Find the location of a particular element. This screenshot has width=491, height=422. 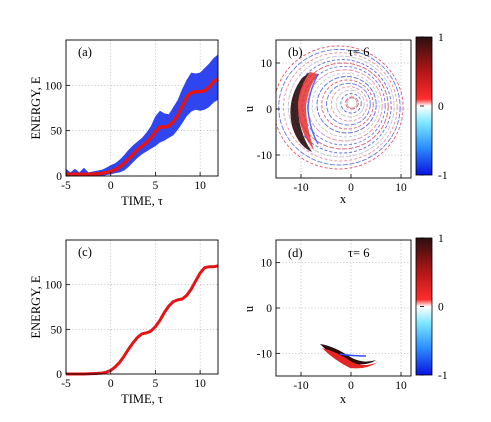

panel-c-xtick-label: 0 is located at coordinates (111, 384).